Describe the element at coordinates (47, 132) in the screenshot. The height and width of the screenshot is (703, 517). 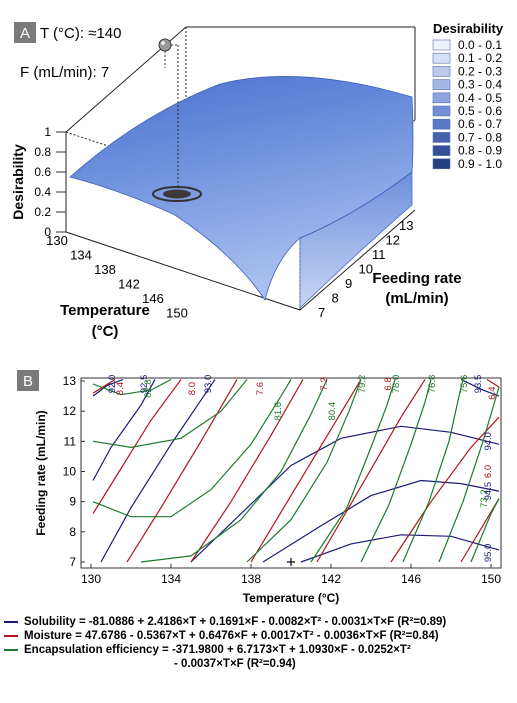
I see `z-tick-label: 1` at that location.